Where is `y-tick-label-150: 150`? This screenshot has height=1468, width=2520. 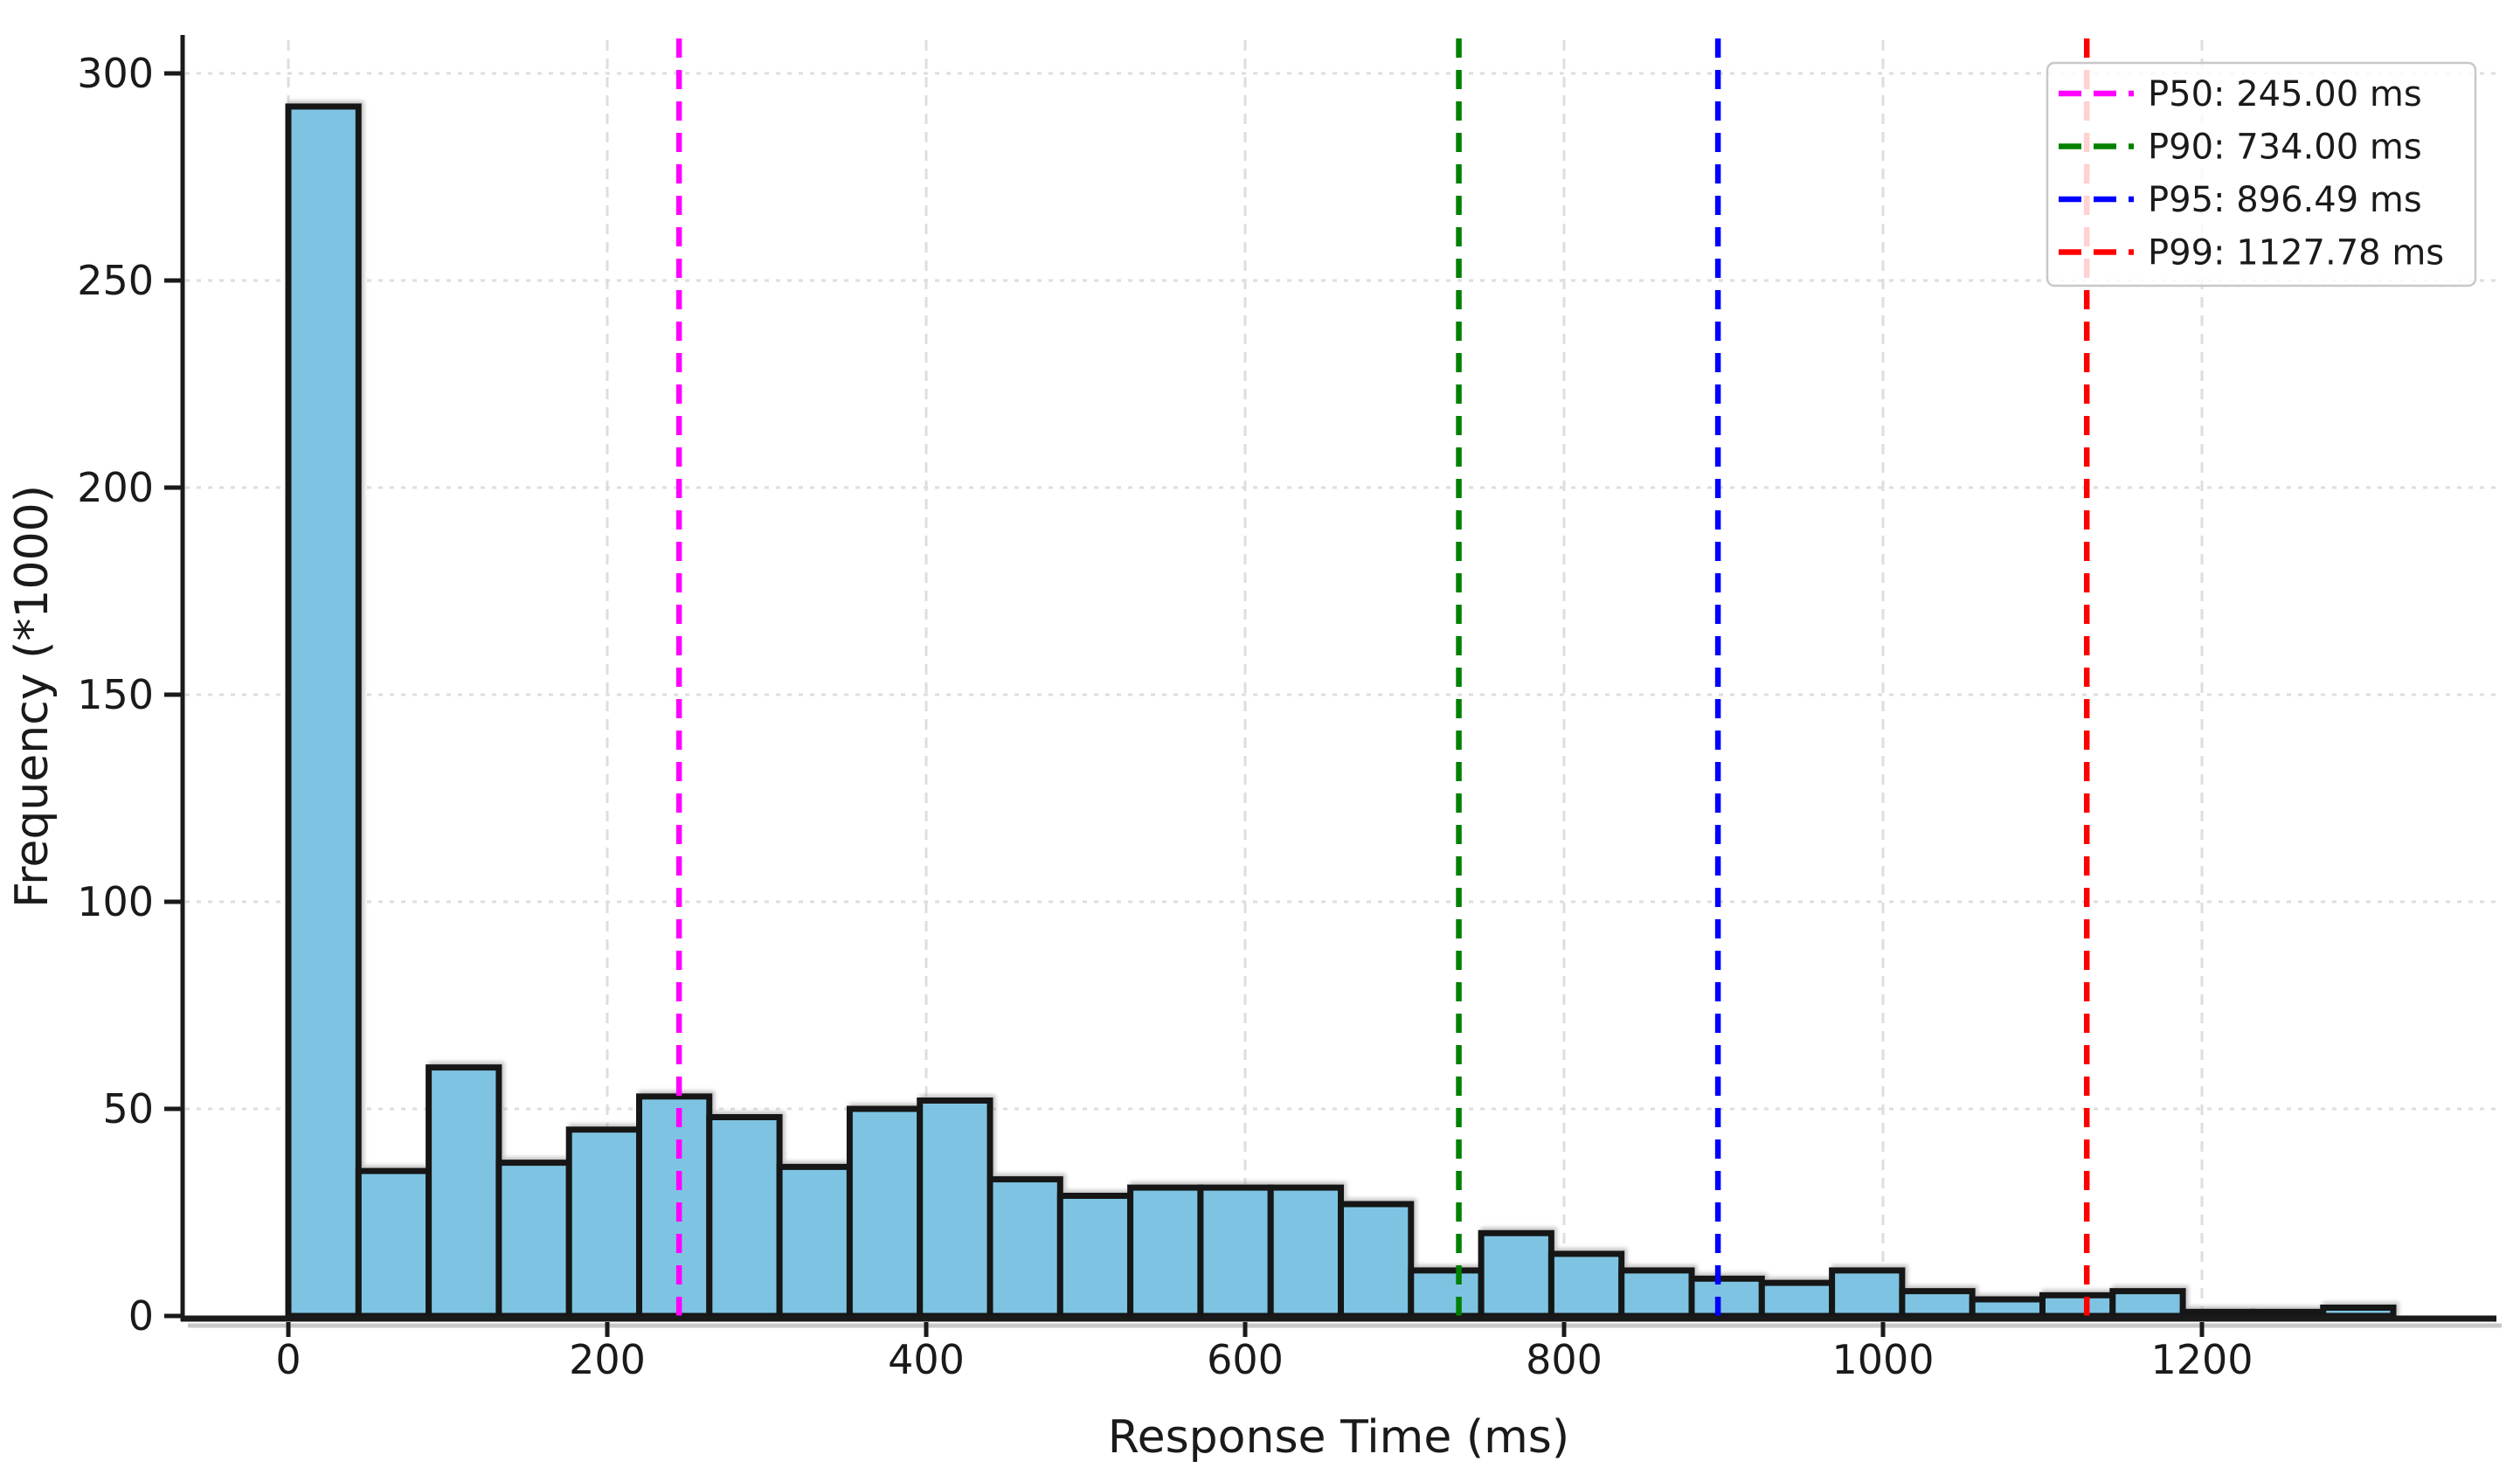 y-tick-label-150: 150 is located at coordinates (115, 694).